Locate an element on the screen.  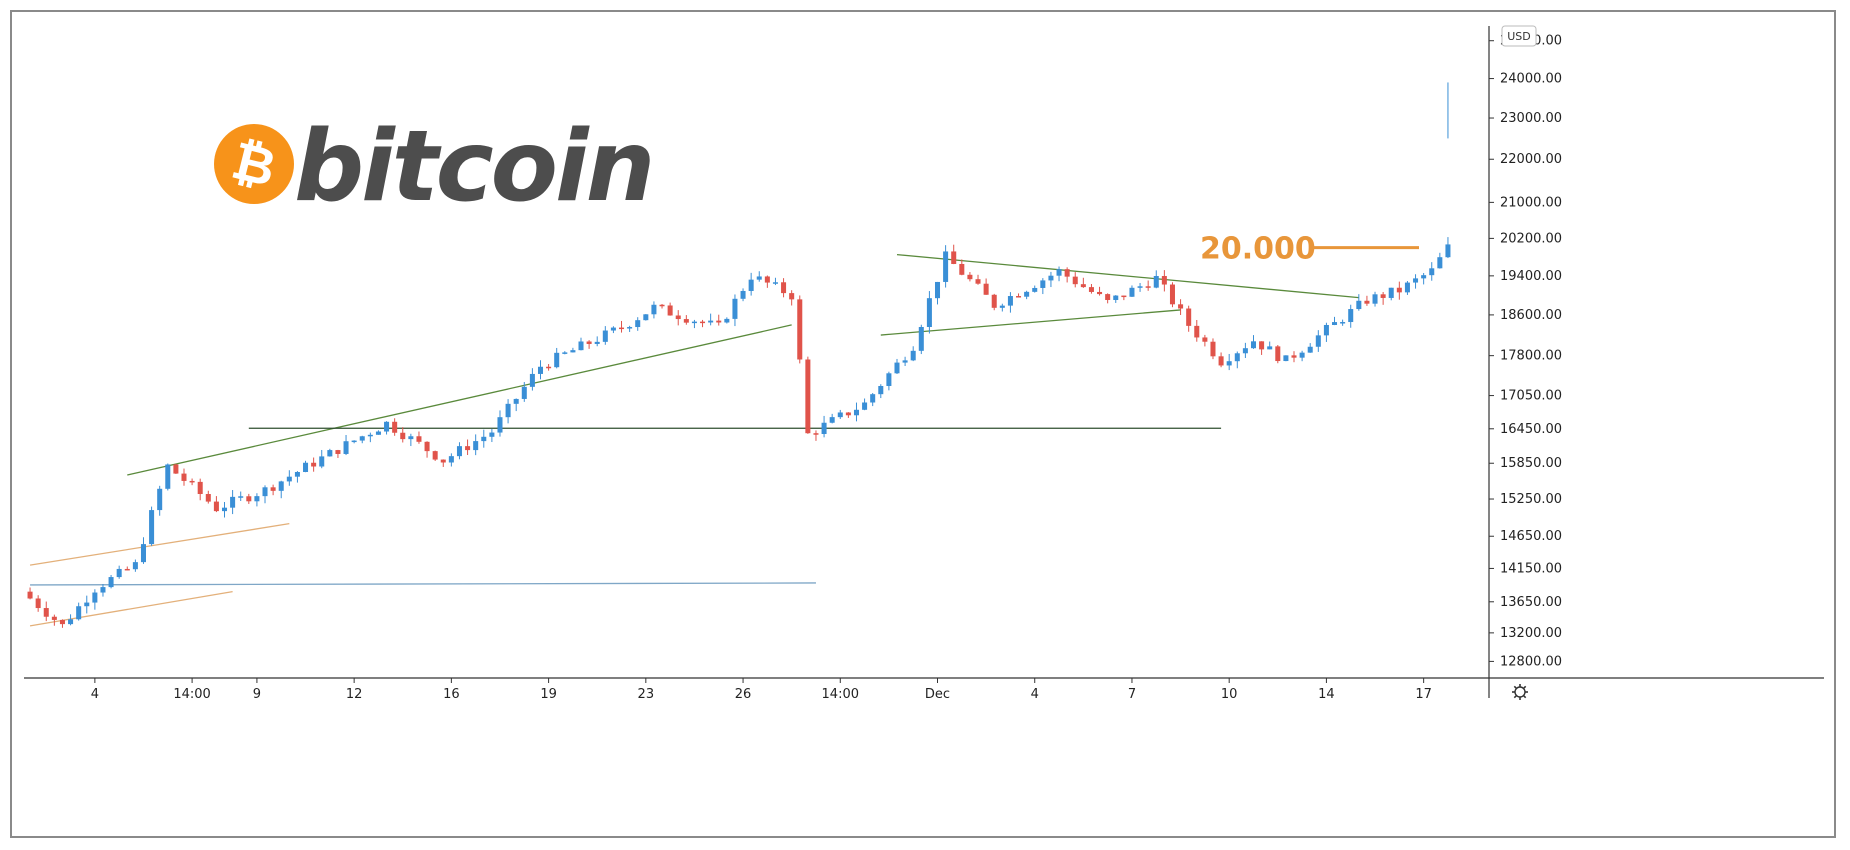
currency-label: USD is located at coordinates (1519, 36).